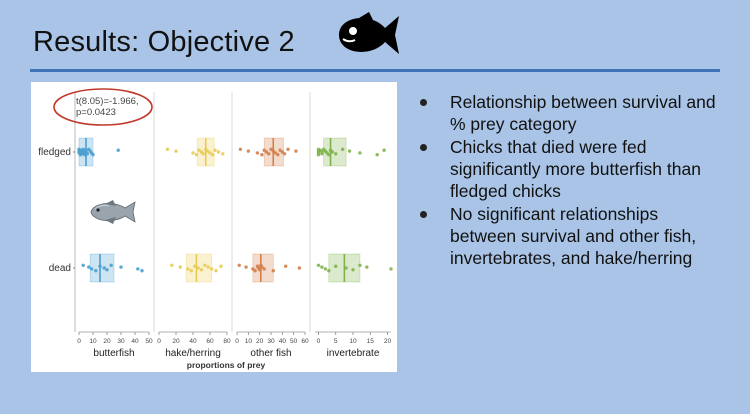 This screenshot has height=414, width=750. Describe the element at coordinates (227, 341) in the screenshot. I see `x-tick-label: 80` at that location.